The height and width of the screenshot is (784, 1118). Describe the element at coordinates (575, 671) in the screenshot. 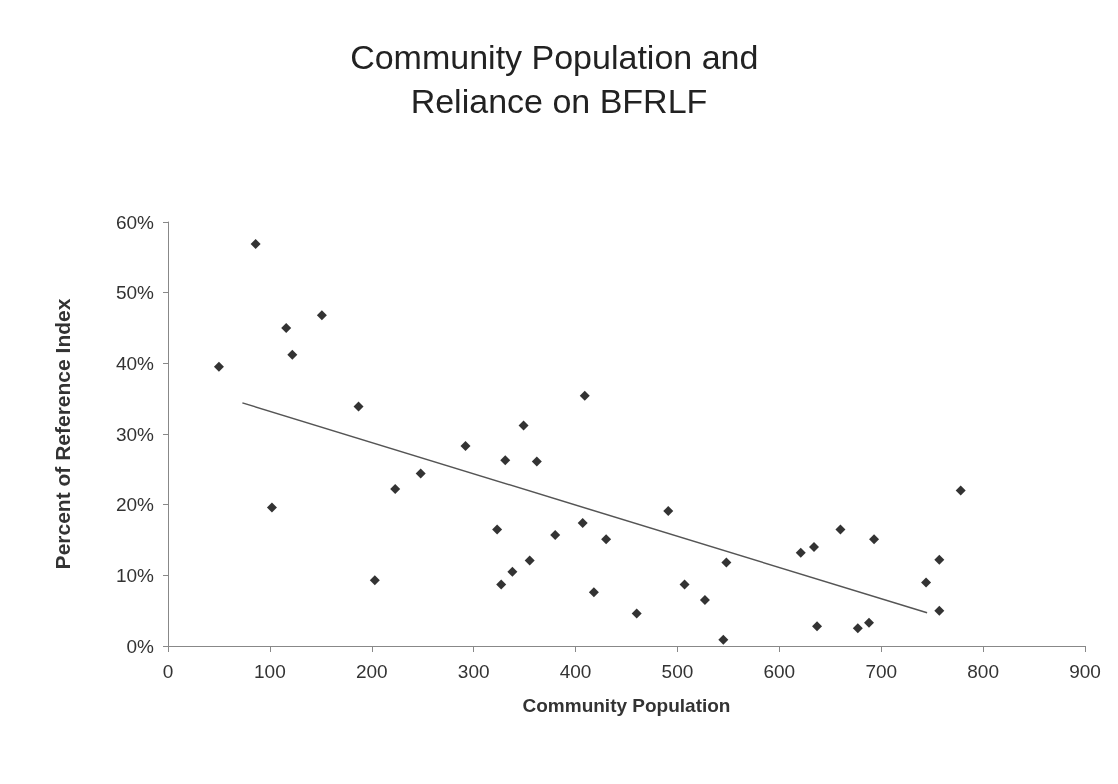

I see `x-tick-label: 400` at that location.